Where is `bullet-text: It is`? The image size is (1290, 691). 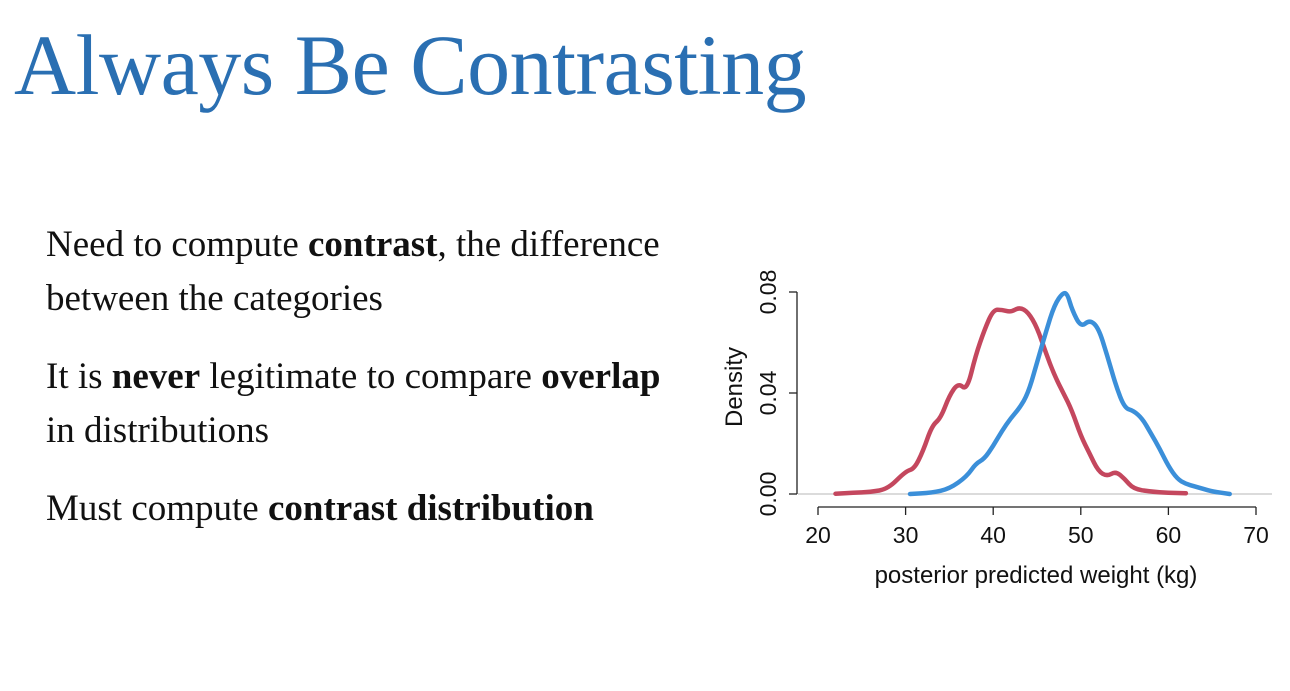
bullet-text: It is is located at coordinates (79, 376).